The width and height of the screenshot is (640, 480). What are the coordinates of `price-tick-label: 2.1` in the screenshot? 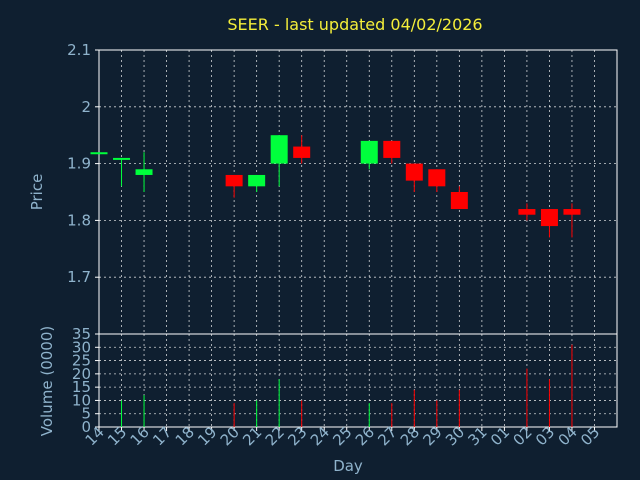 It's located at (79, 50).